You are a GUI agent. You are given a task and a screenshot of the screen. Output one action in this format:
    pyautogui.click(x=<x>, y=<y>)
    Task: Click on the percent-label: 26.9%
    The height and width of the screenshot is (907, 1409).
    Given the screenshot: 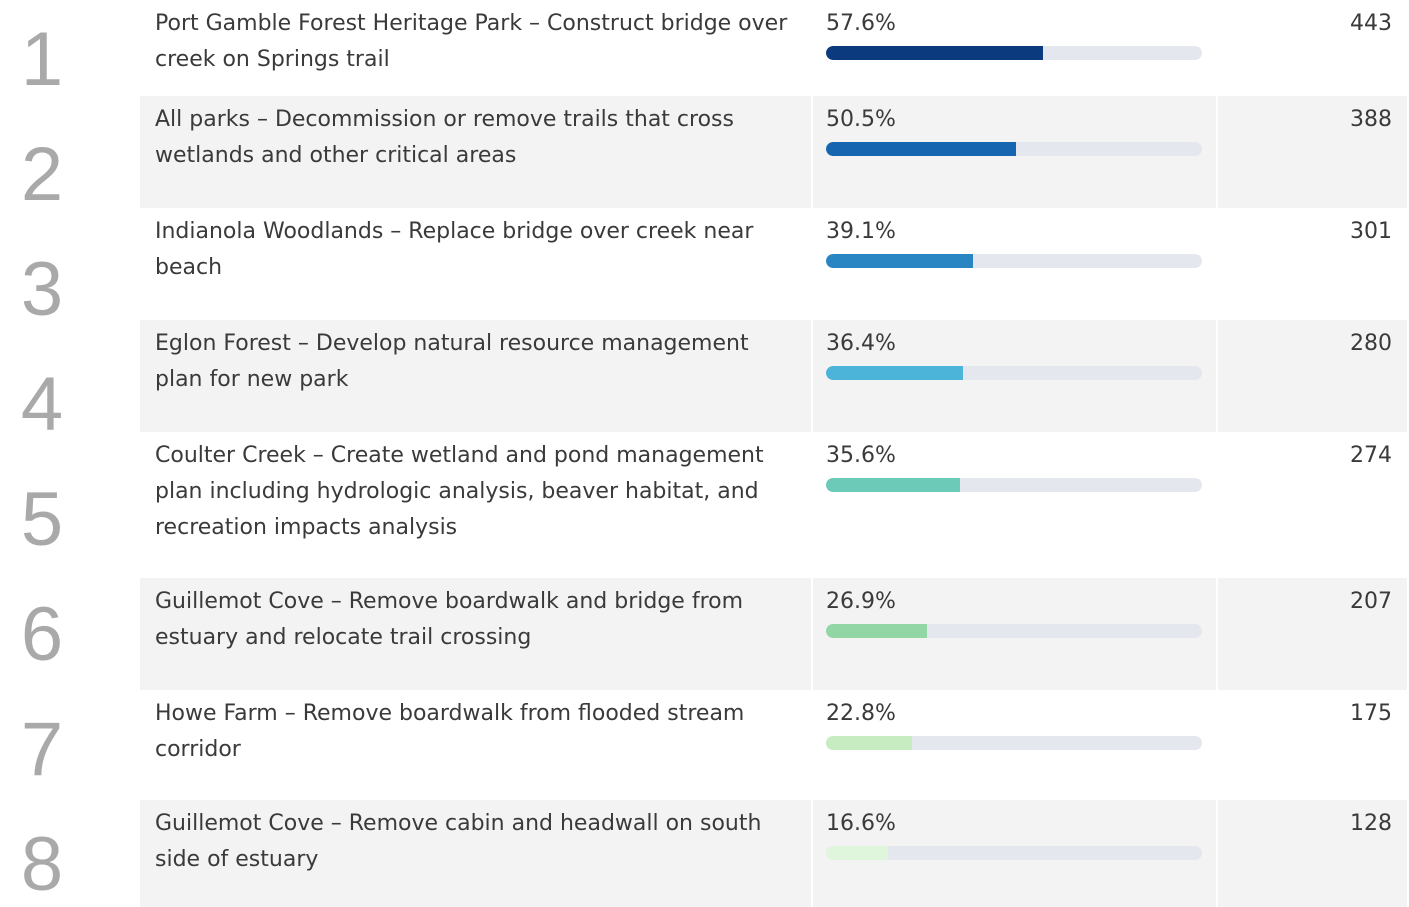 What is the action you would take?
    pyautogui.click(x=861, y=601)
    